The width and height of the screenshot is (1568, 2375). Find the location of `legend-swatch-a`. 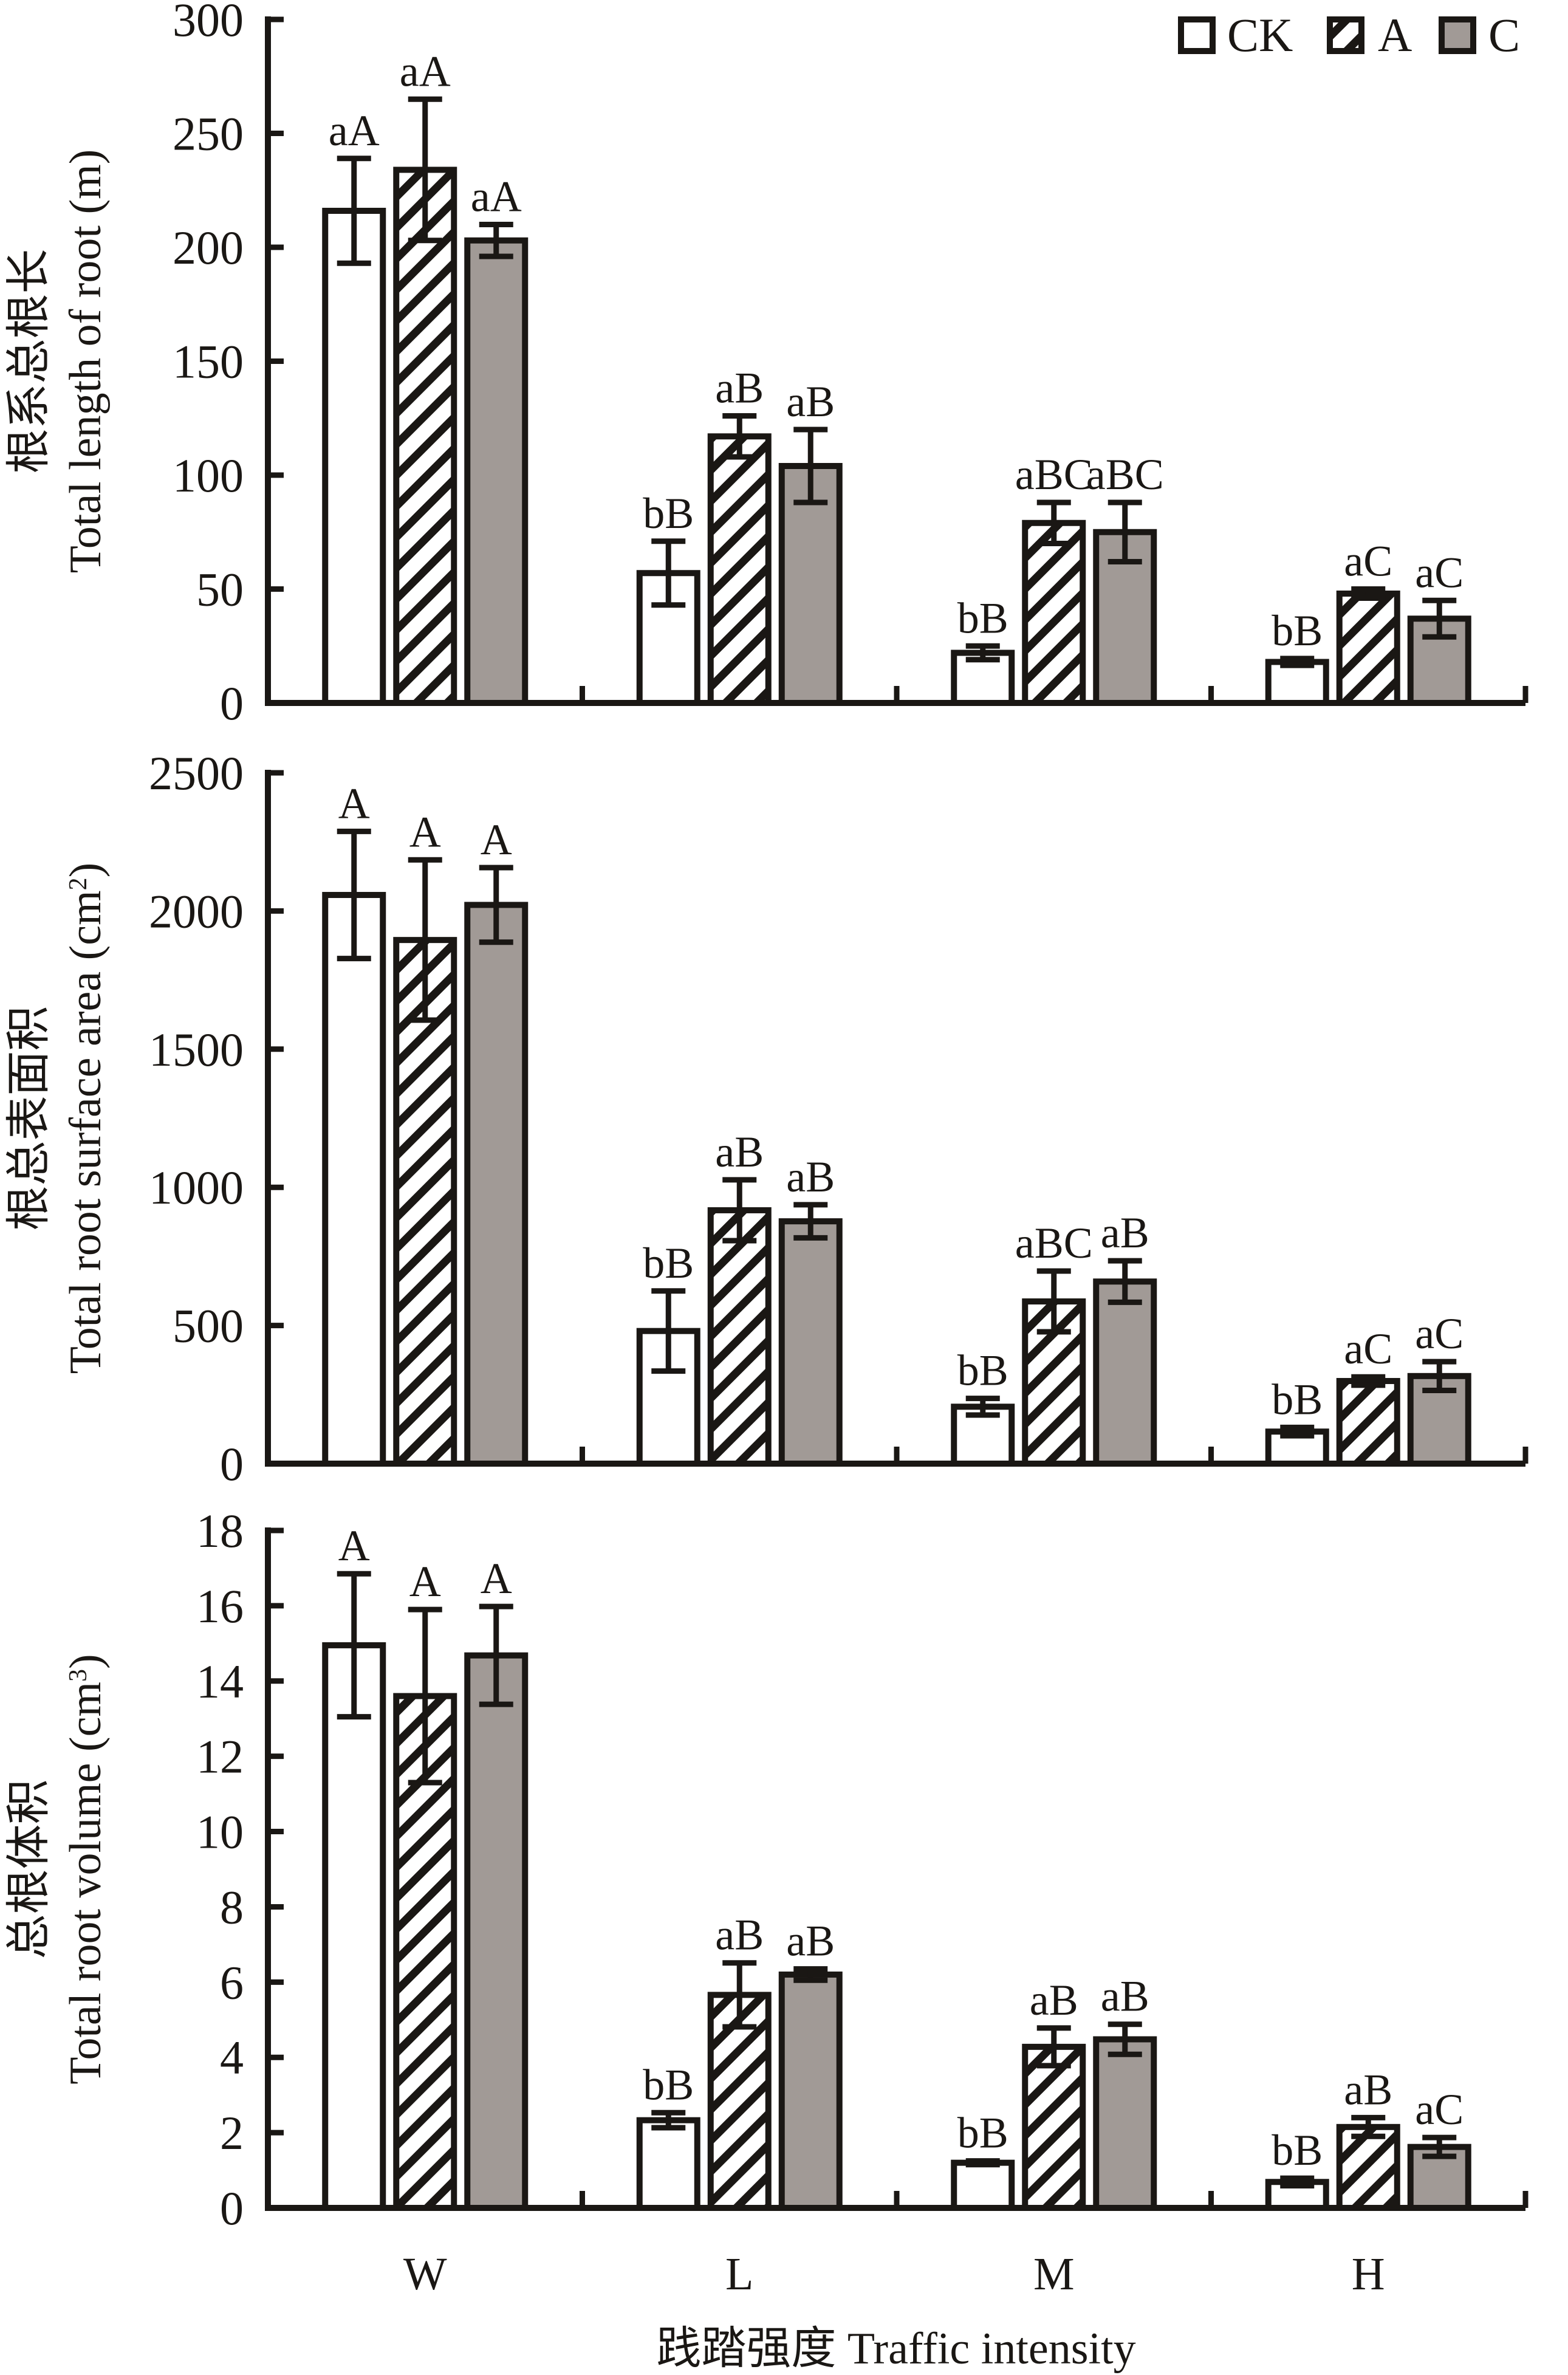

legend-swatch-a is located at coordinates (1346, 35).